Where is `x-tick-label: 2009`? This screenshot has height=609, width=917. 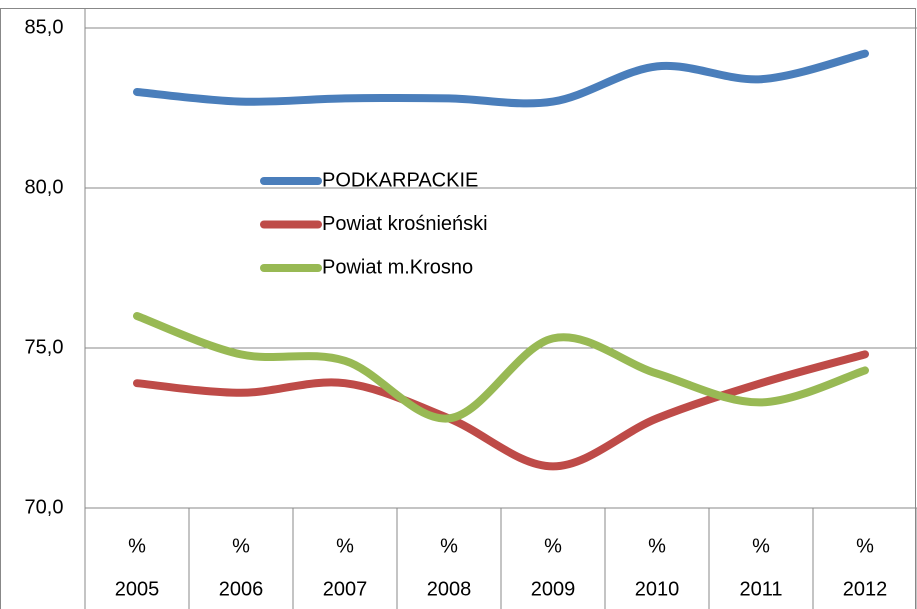 x-tick-label: 2009 is located at coordinates (553, 589).